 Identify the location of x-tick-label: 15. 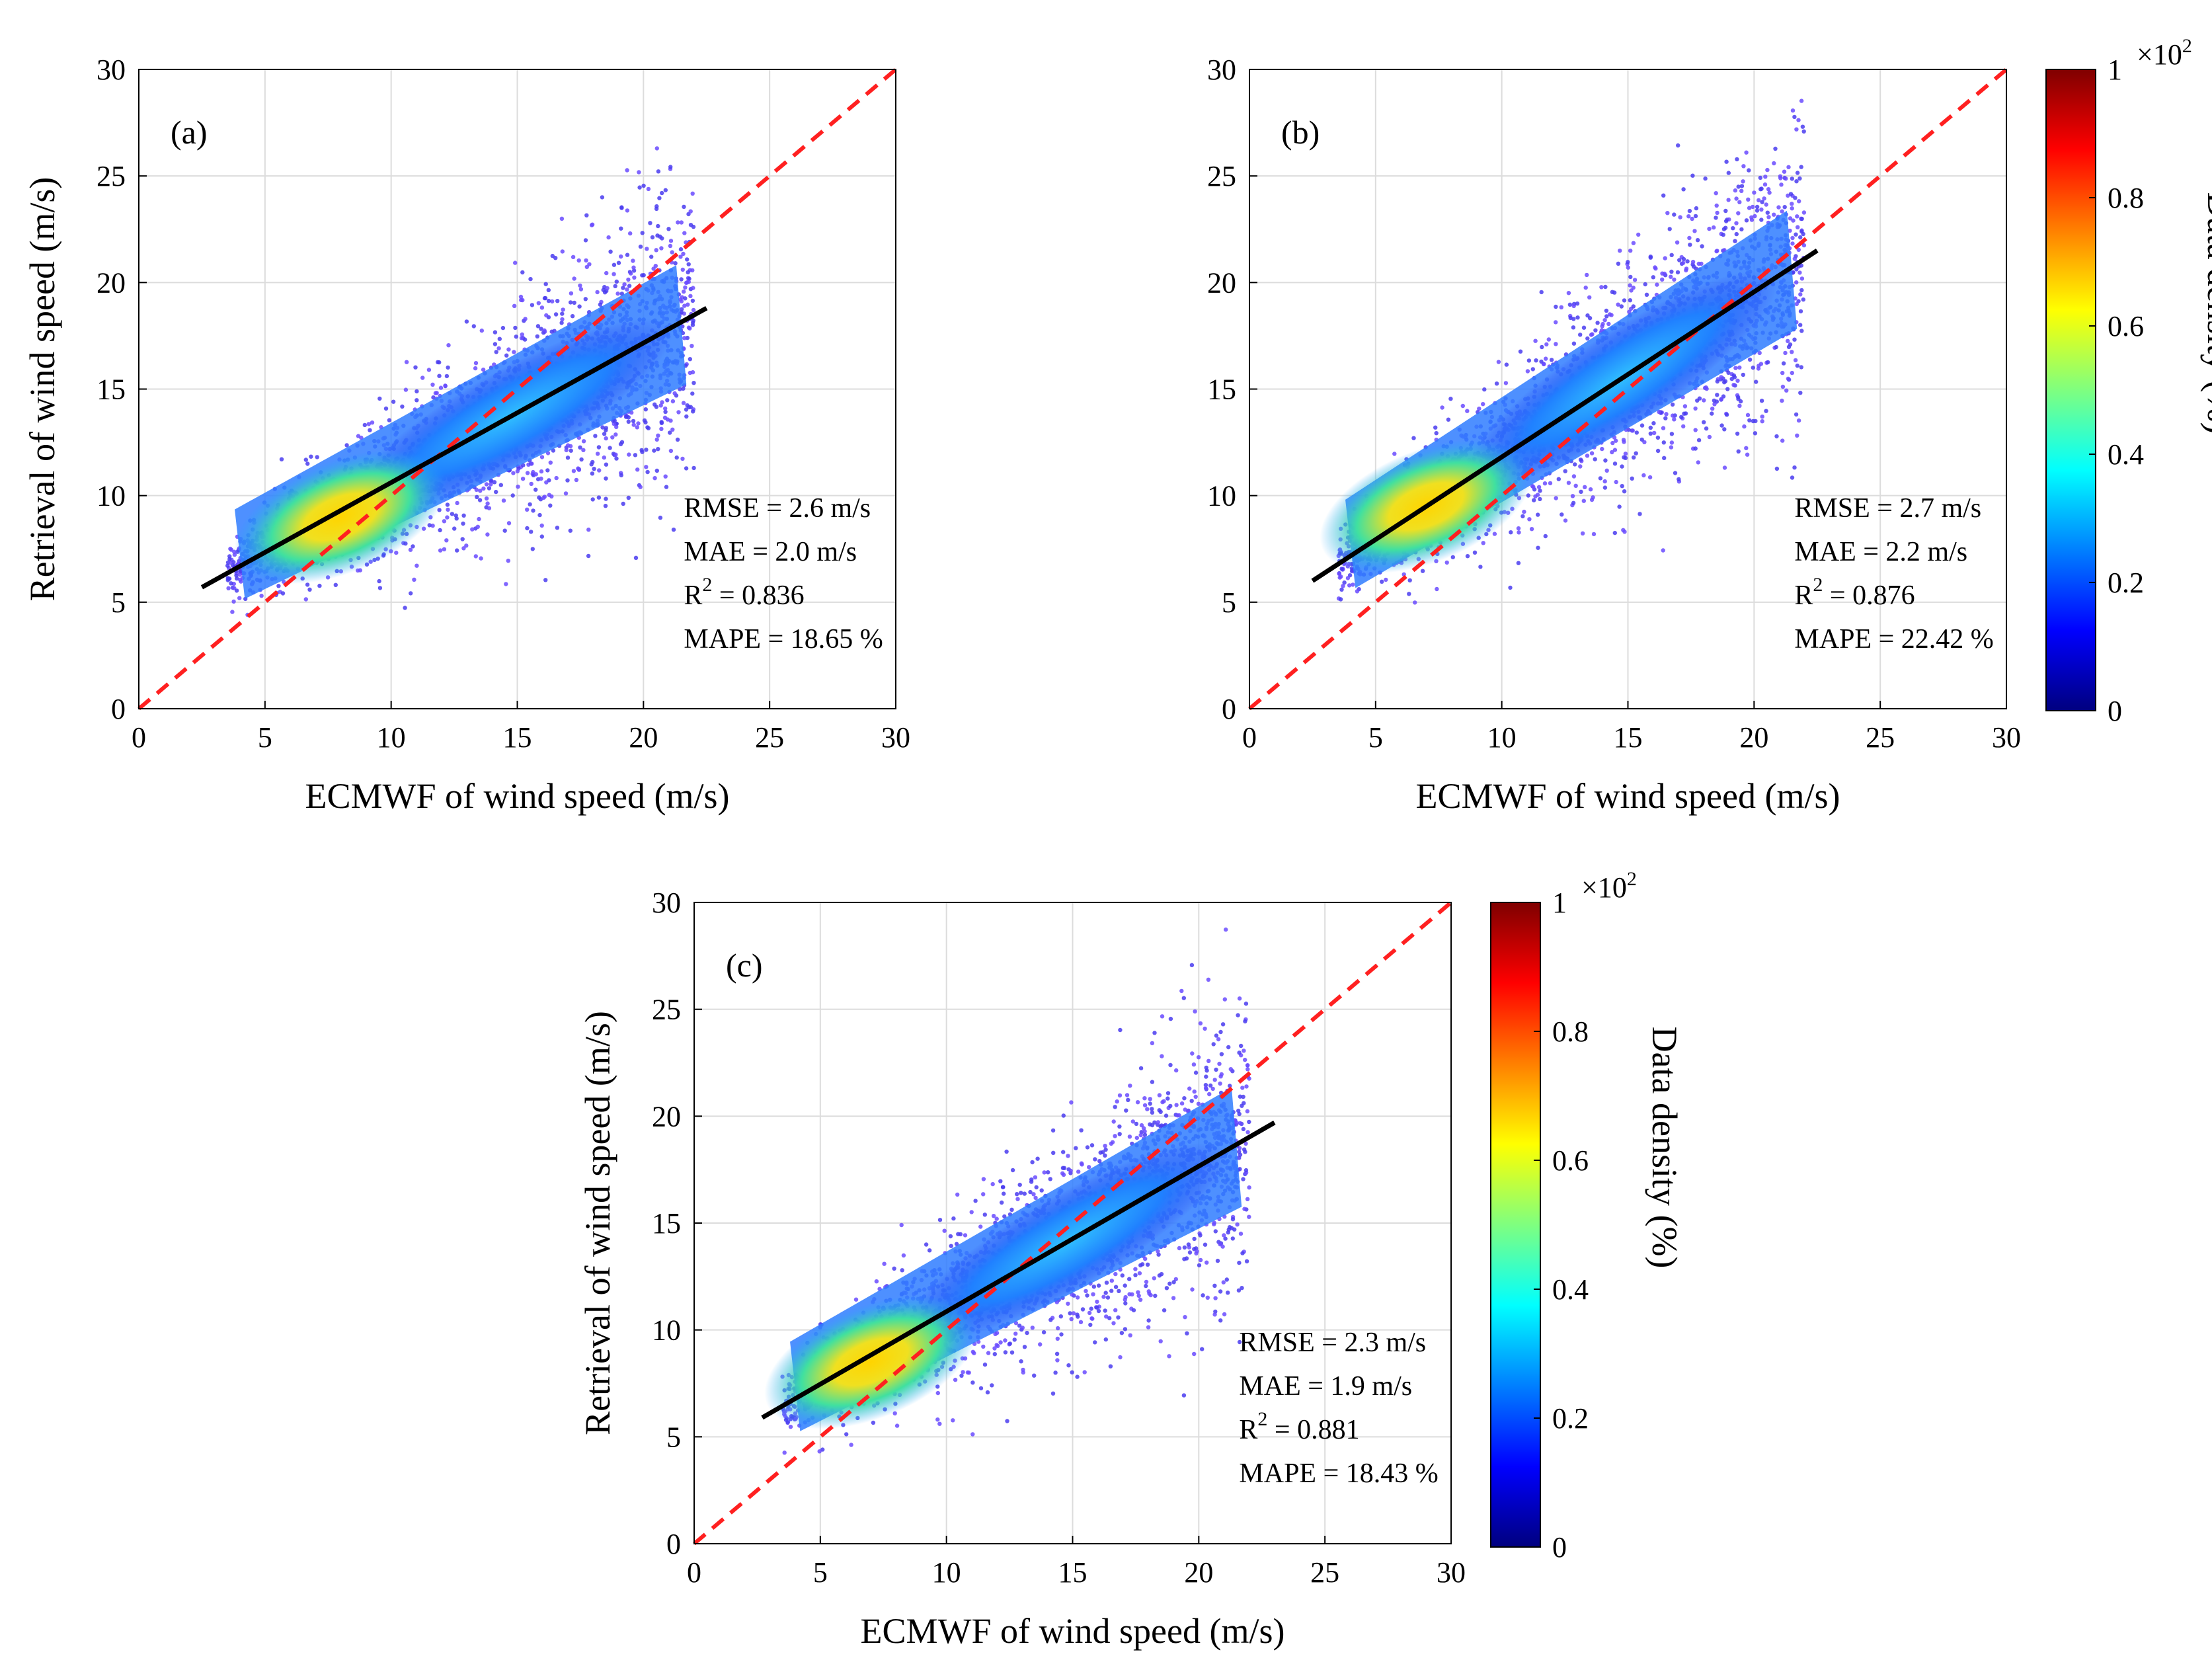
(517, 737).